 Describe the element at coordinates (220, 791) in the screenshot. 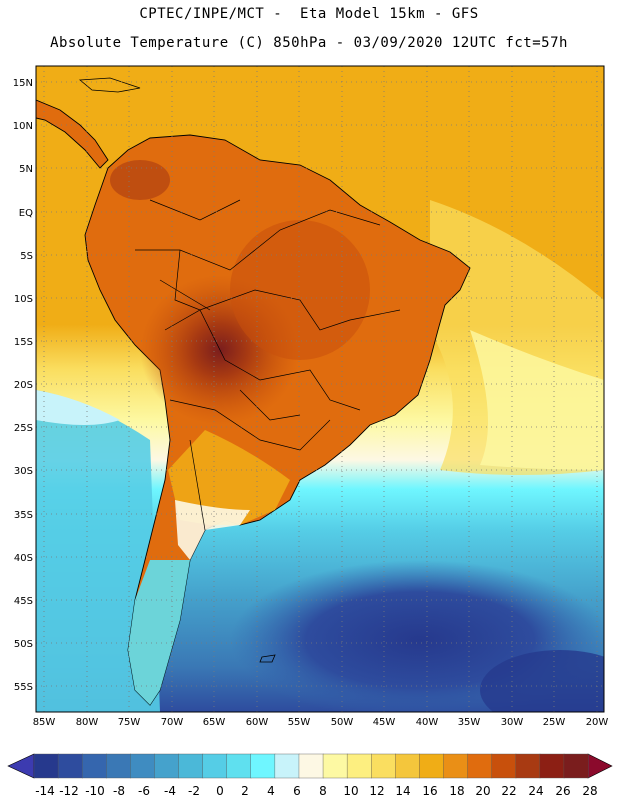

I see `colorbar-label: 0` at that location.